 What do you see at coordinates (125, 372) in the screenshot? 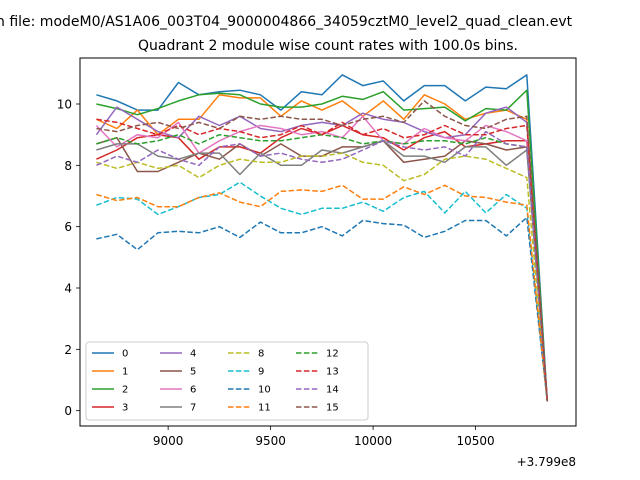
I see `legend-label-1: 1` at bounding box center [125, 372].